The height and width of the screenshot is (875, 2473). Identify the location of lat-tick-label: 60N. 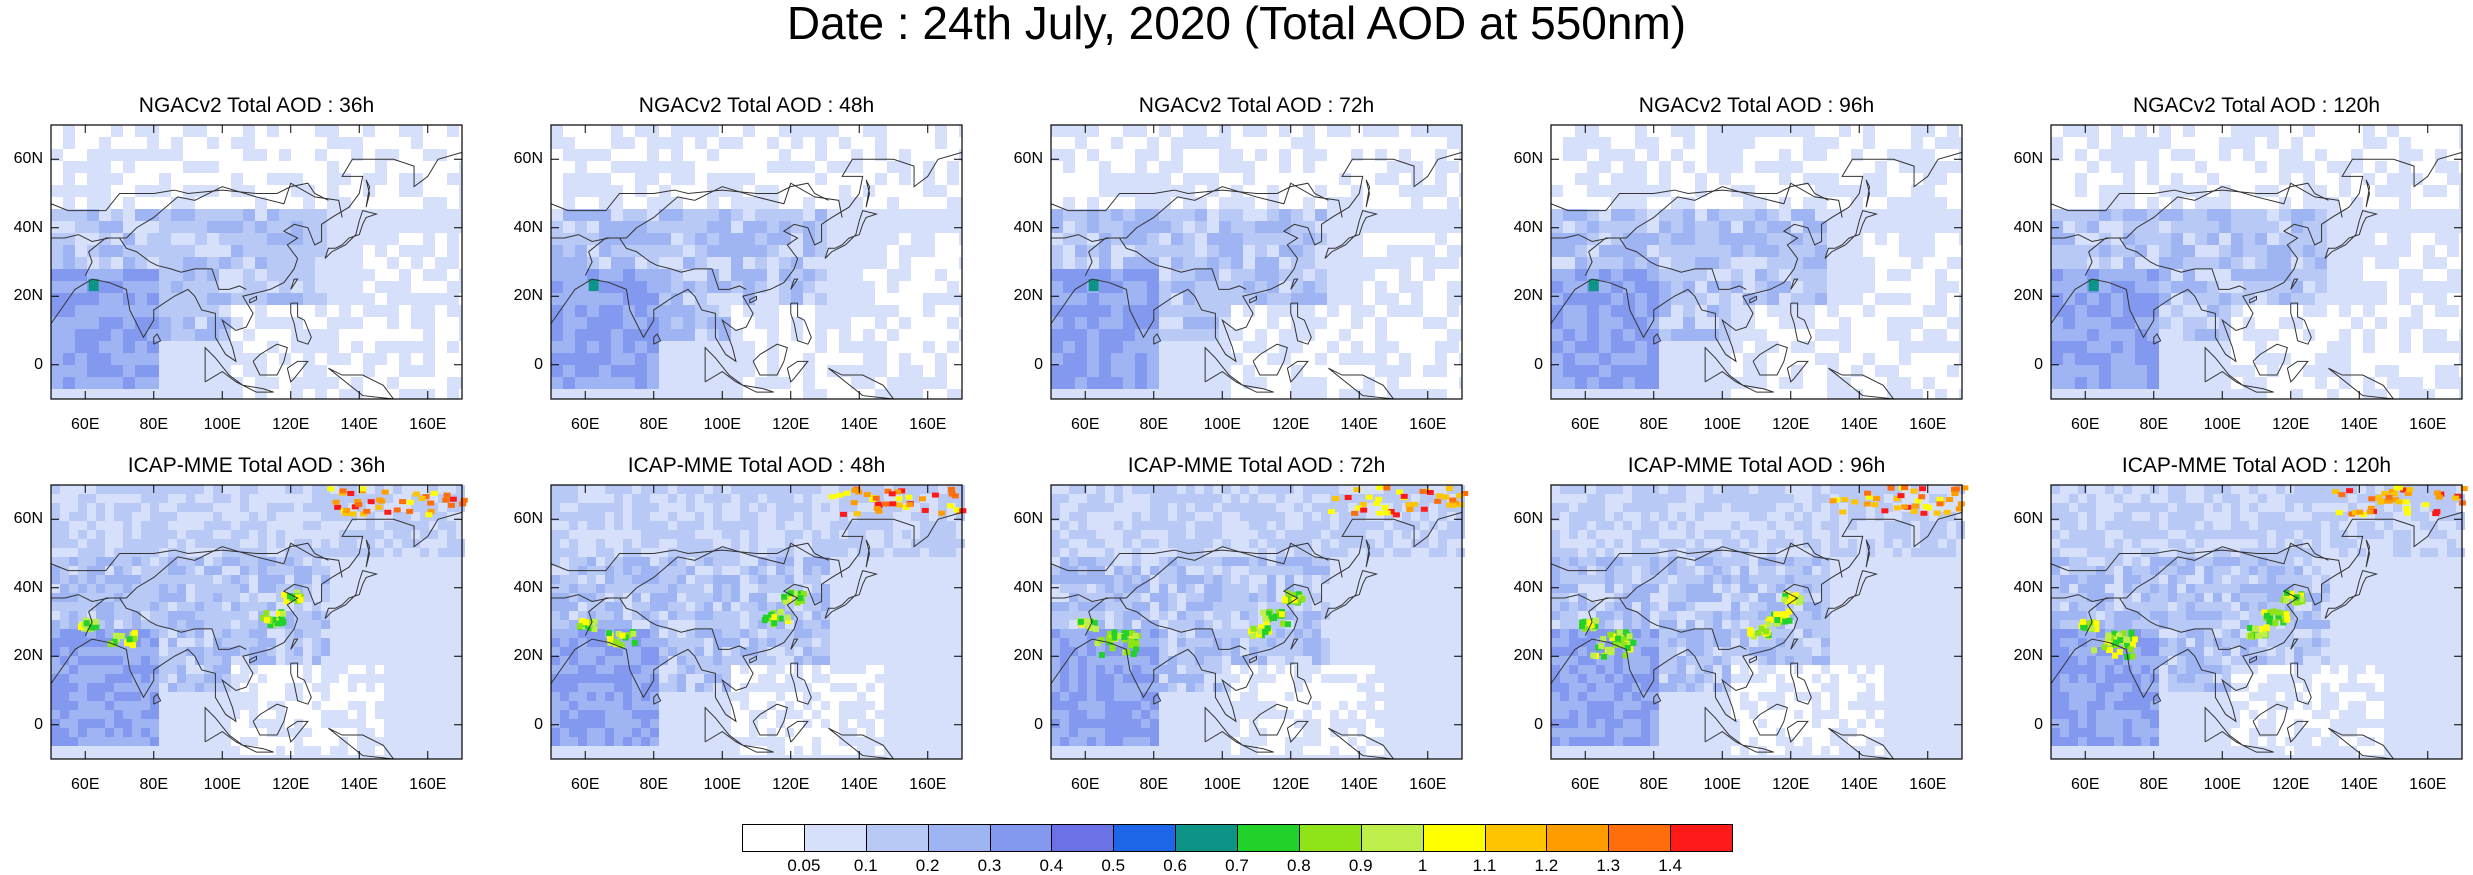
(1023, 159).